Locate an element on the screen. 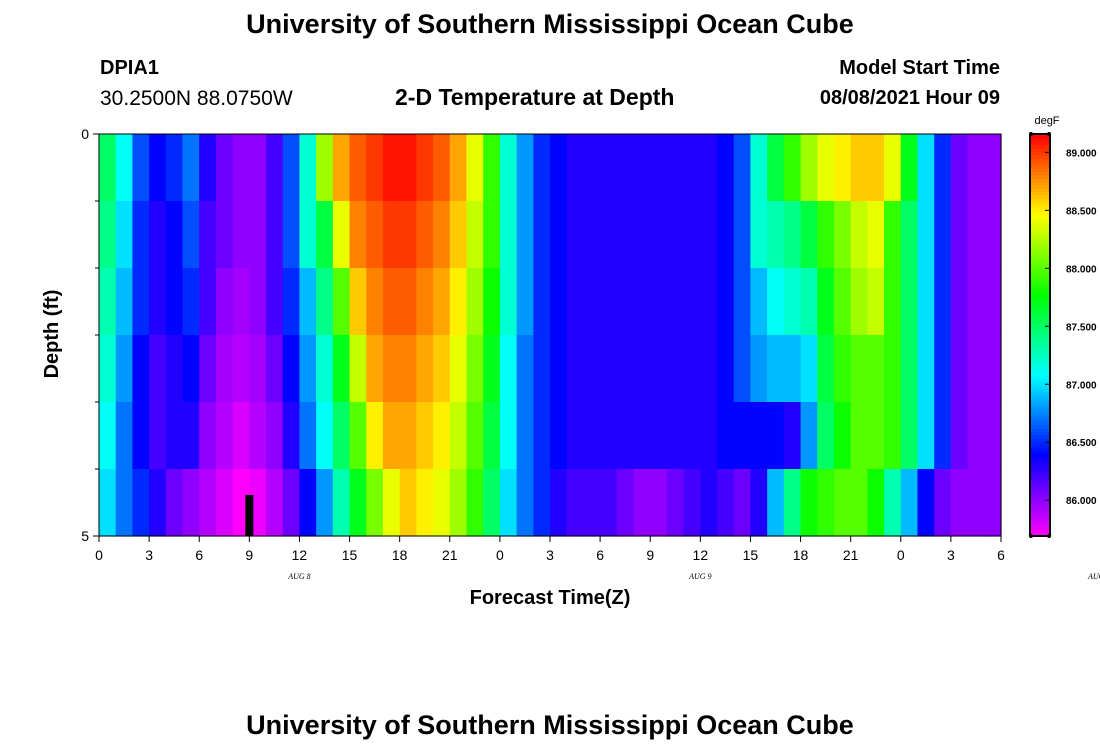  colorbar-corner-dot is located at coordinates (1049, 134).